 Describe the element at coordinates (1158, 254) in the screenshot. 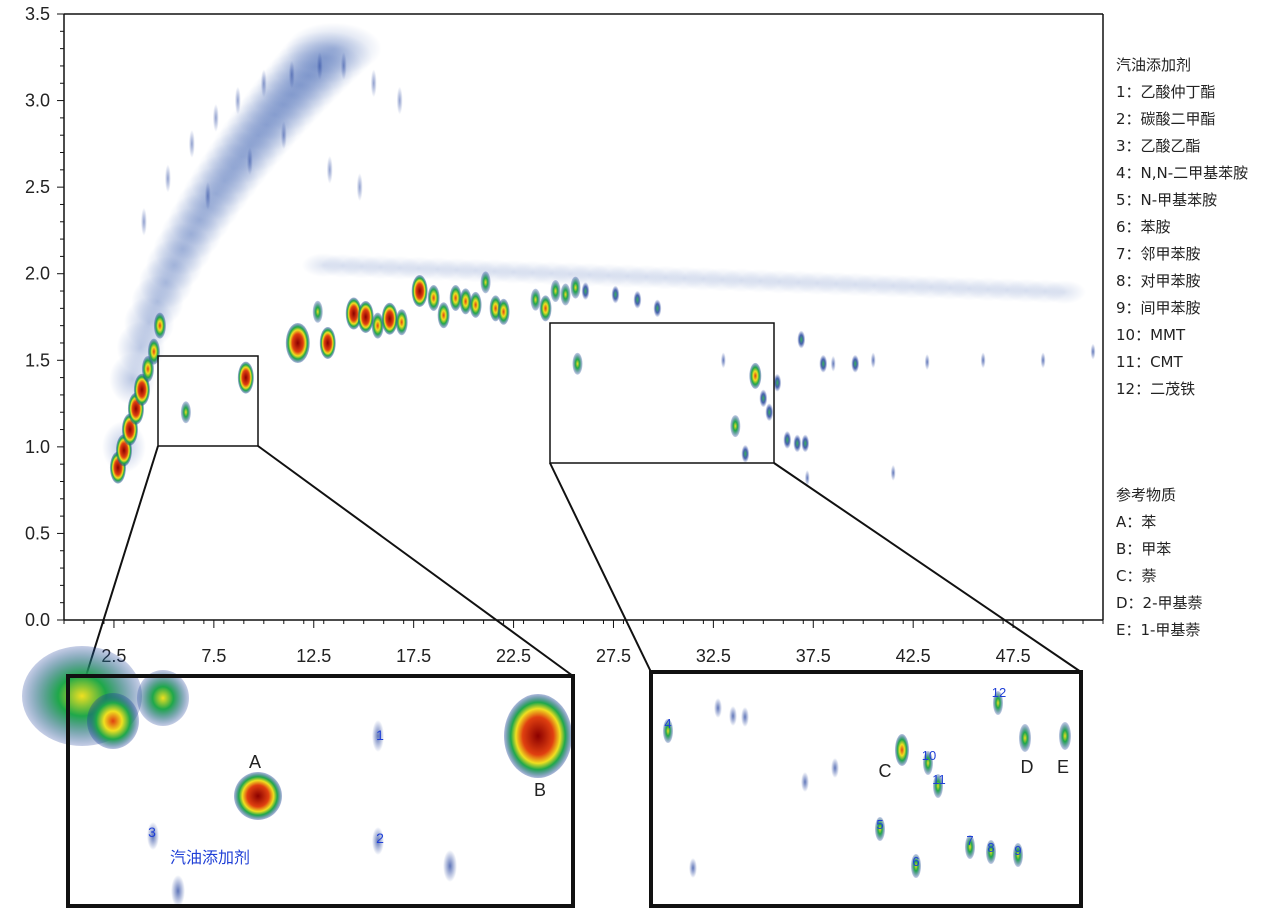

I see `legend-additive-item: 7：邻甲苯胺` at that location.